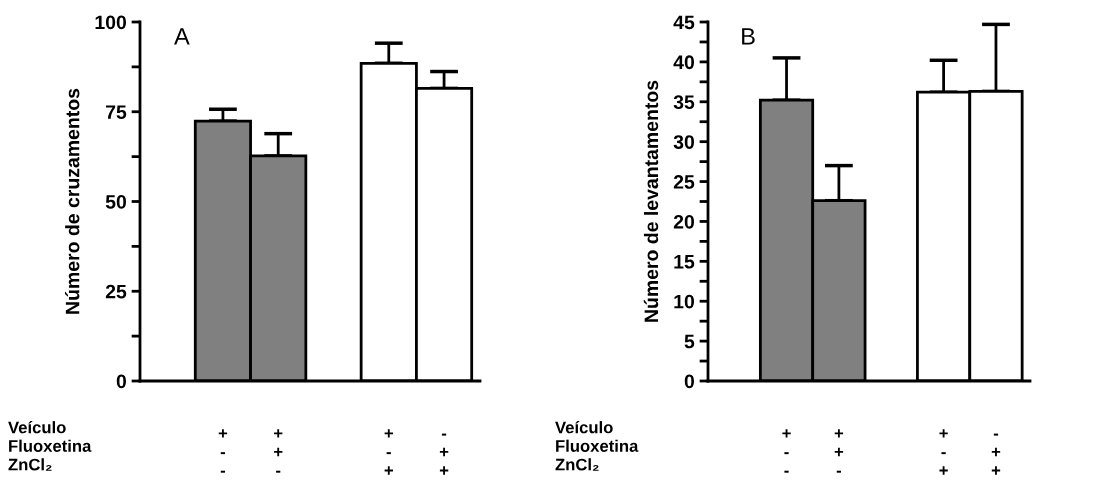  I want to click on y-tick-label: 45, so click(684, 22).